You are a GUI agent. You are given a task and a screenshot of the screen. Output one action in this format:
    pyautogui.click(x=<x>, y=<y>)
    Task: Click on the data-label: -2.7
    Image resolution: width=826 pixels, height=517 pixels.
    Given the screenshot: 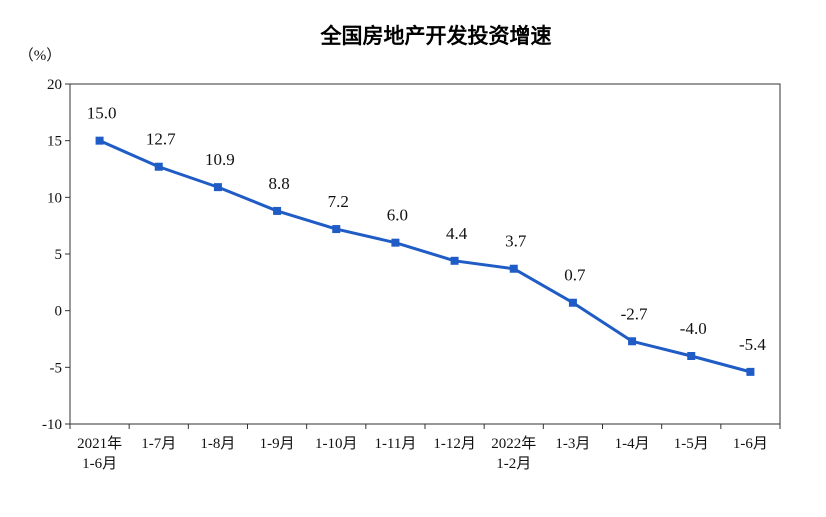 What is the action you would take?
    pyautogui.click(x=634, y=313)
    